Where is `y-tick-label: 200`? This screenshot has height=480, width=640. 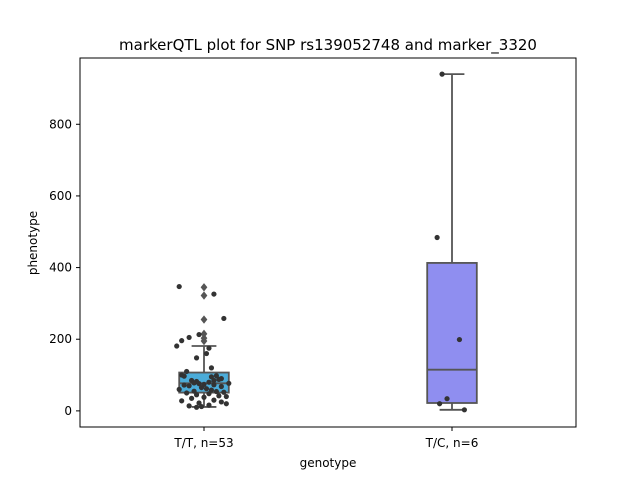
y-tick-label: 200 is located at coordinates (60, 339).